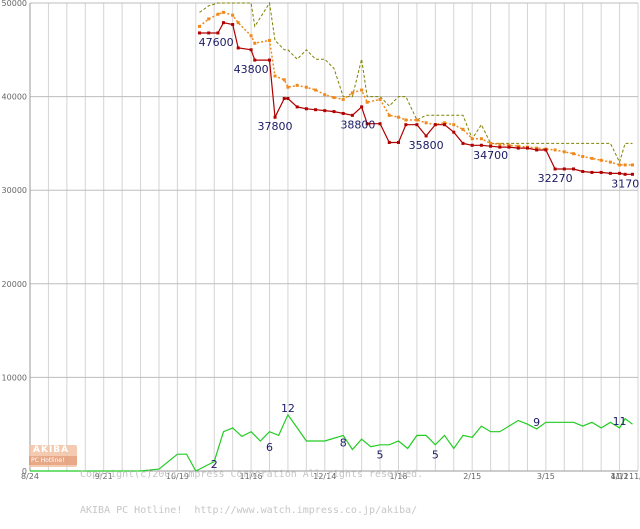 The width and height of the screenshot is (640, 529). Describe the element at coordinates (14, 190) in the screenshot. I see `y-tick-label: 30000` at that location.